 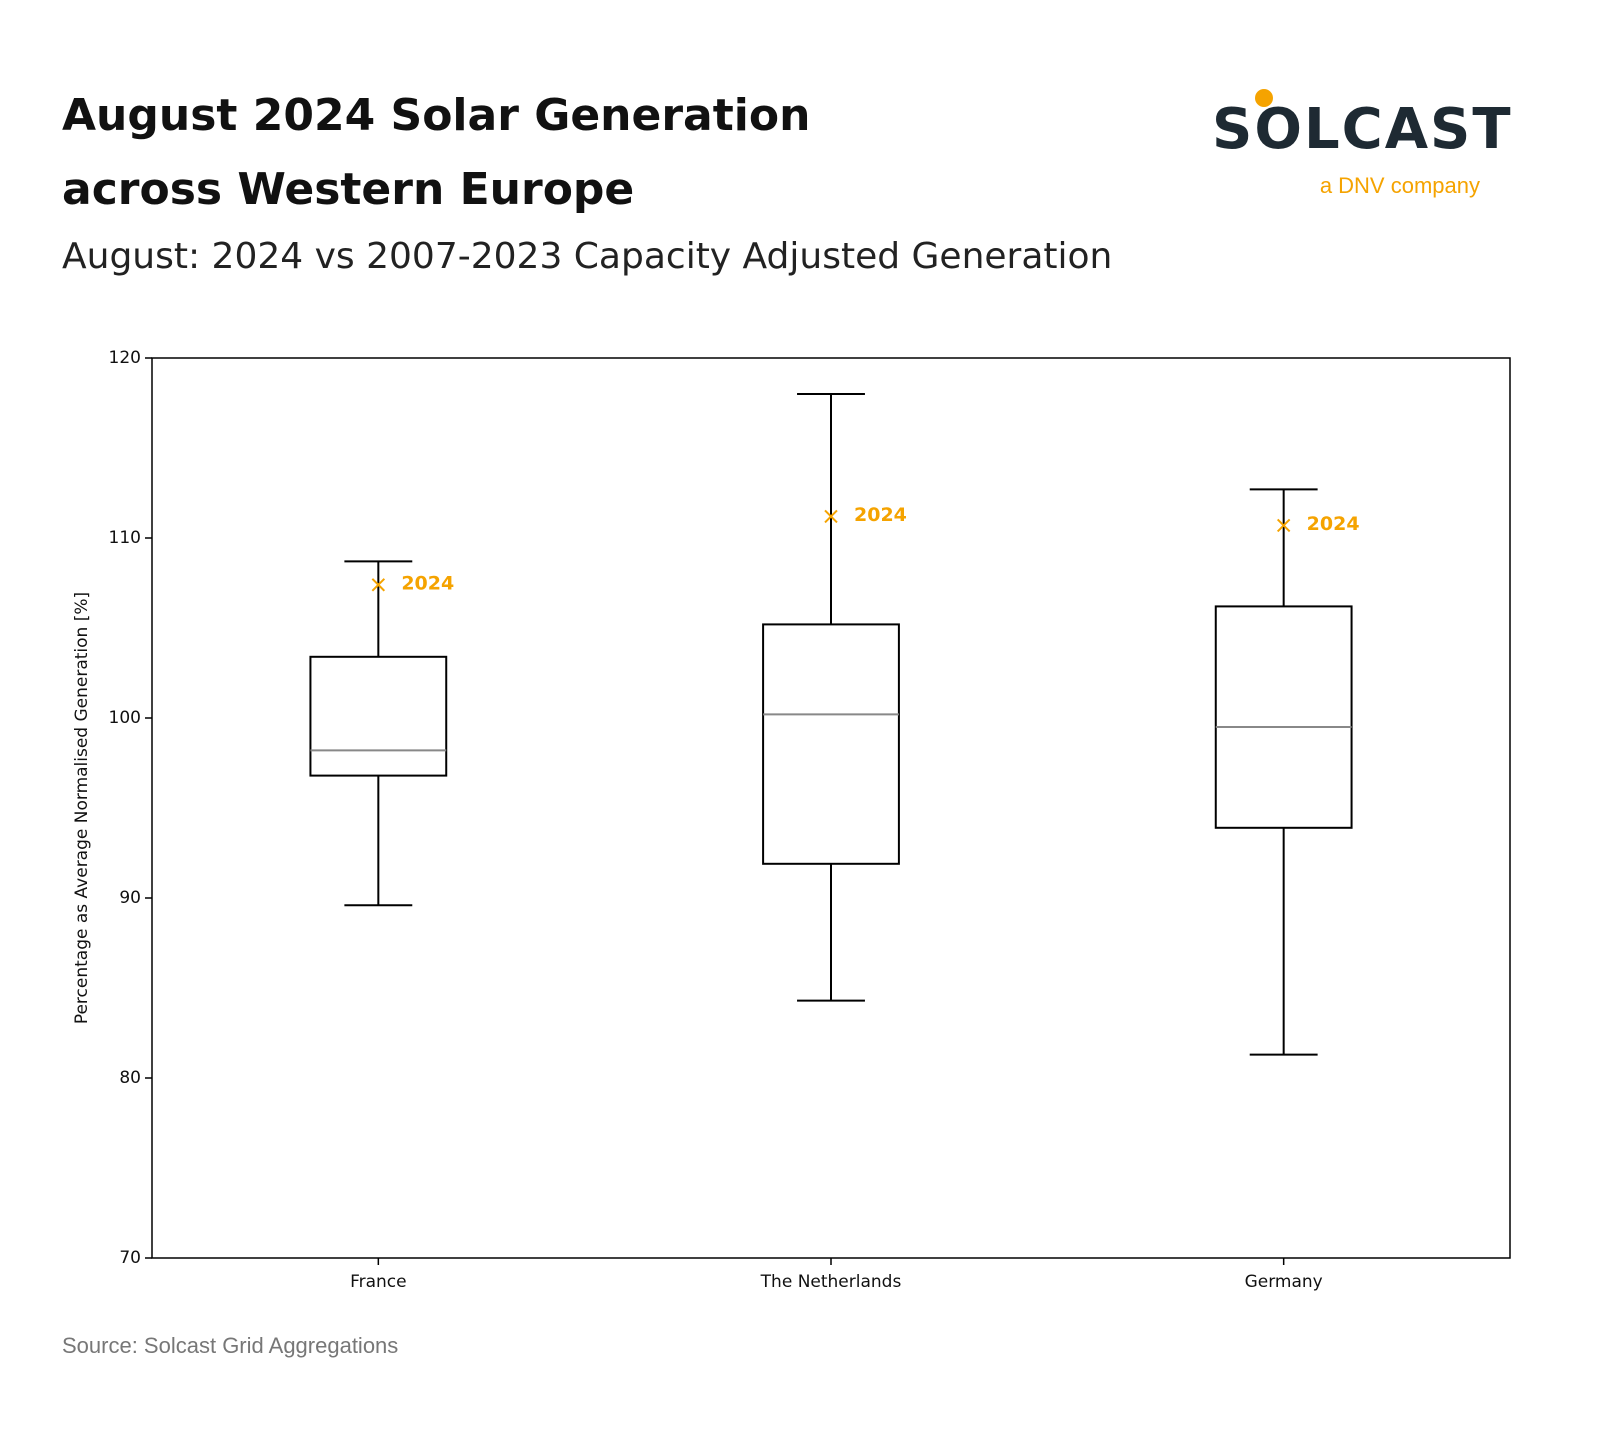 What do you see at coordinates (378, 1282) in the screenshot?
I see `x-tick-label: France` at bounding box center [378, 1282].